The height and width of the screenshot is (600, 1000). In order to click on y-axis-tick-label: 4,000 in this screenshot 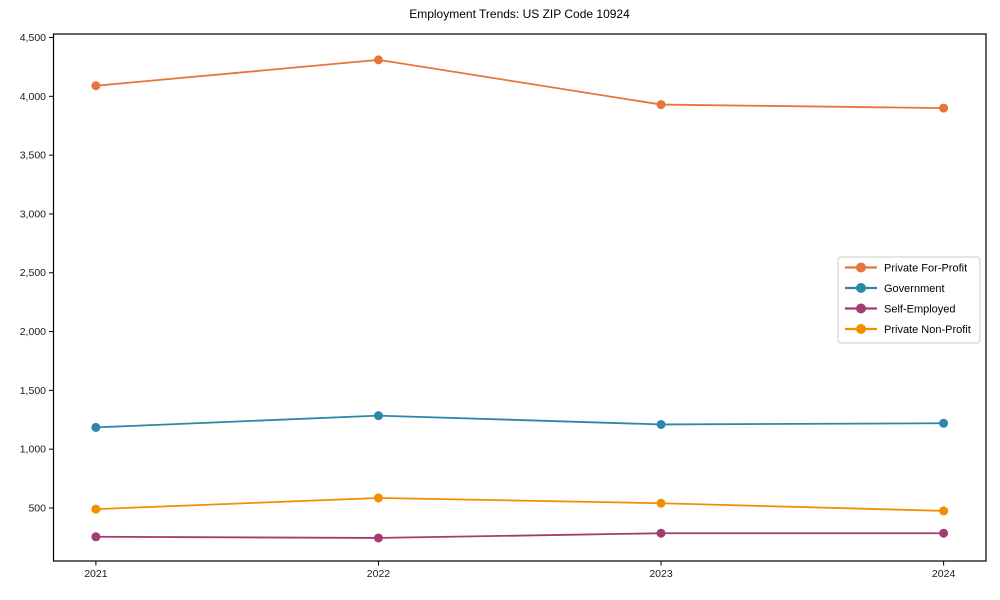, I will do `click(33, 97)`.